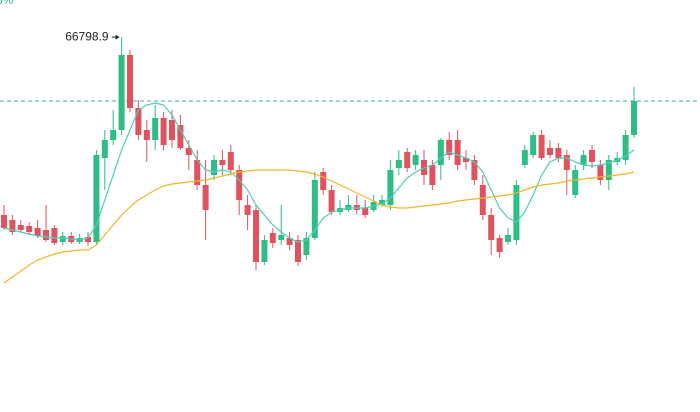 Image resolution: width=700 pixels, height=412 pixels. I want to click on max-annotation: 66798.9, so click(87, 36).